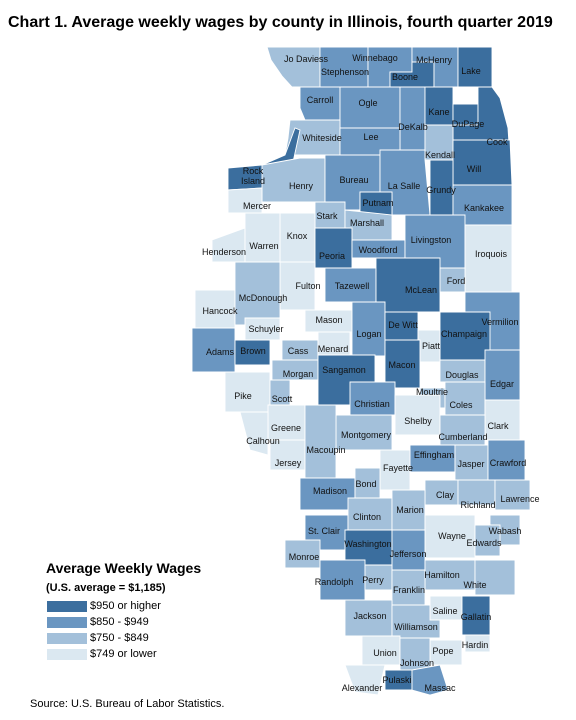  I want to click on legend-label: $749 or lower, so click(123, 654).